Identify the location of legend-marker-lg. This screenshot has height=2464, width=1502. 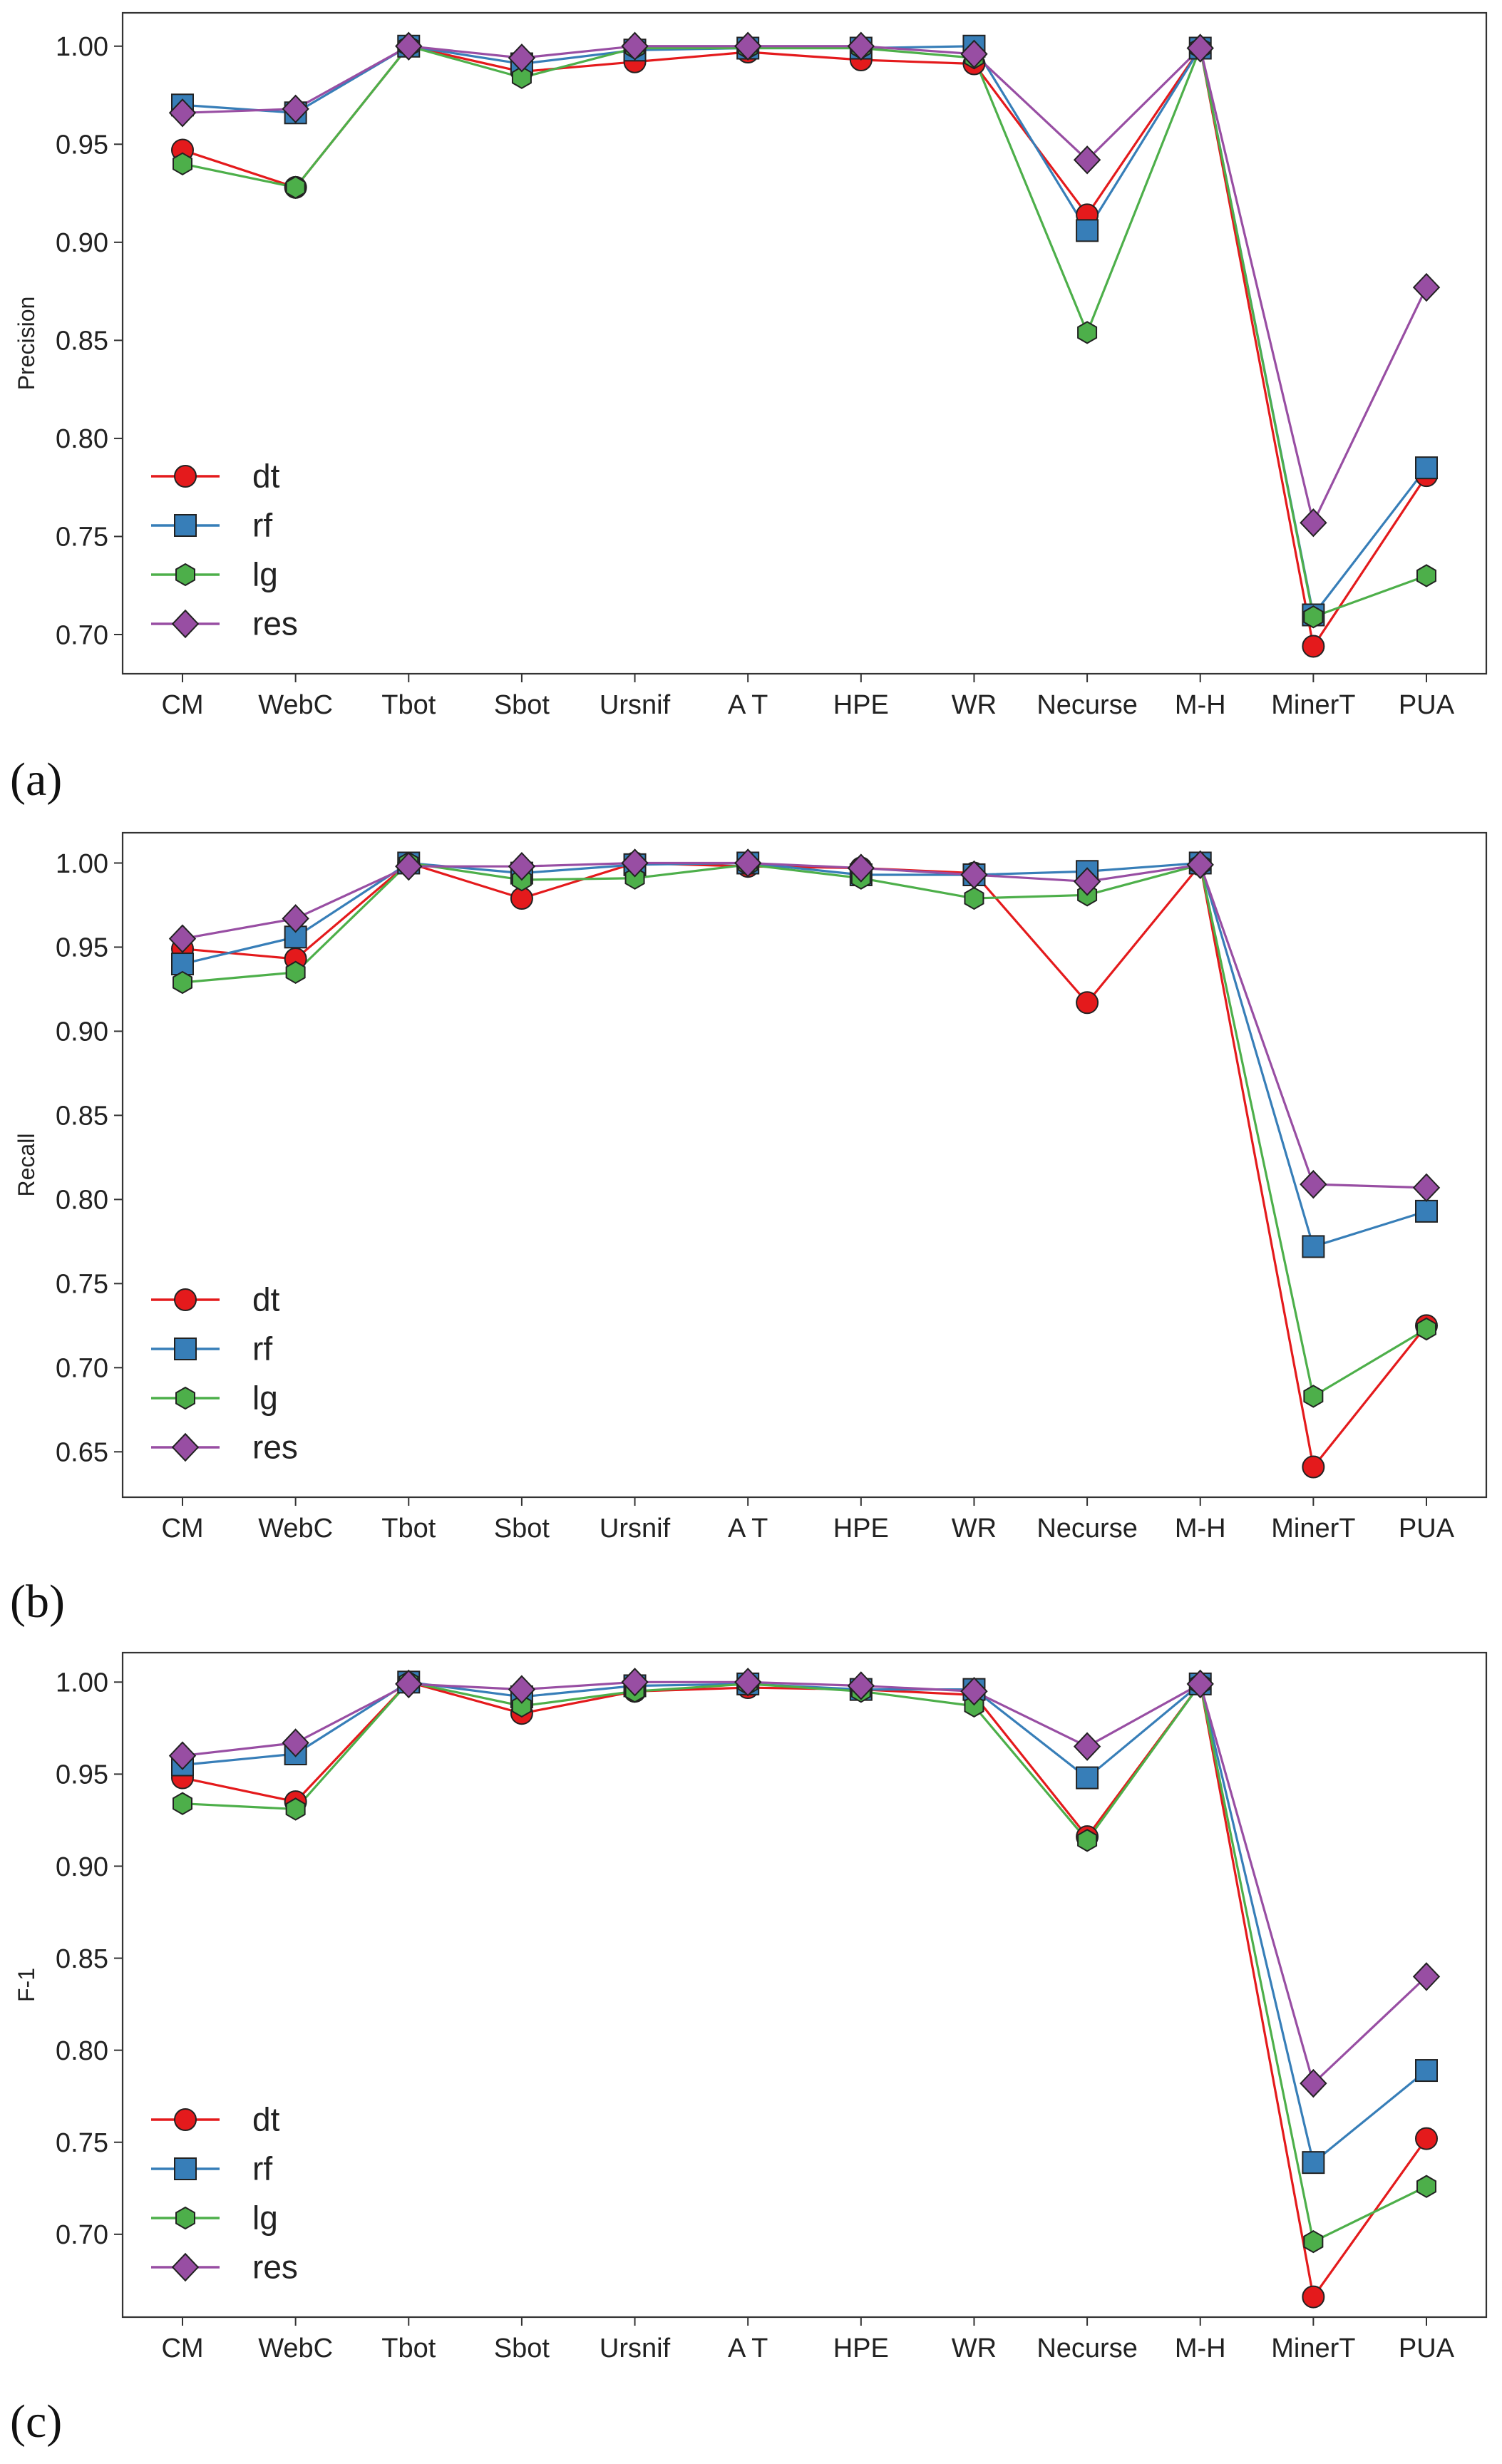
(185, 1398).